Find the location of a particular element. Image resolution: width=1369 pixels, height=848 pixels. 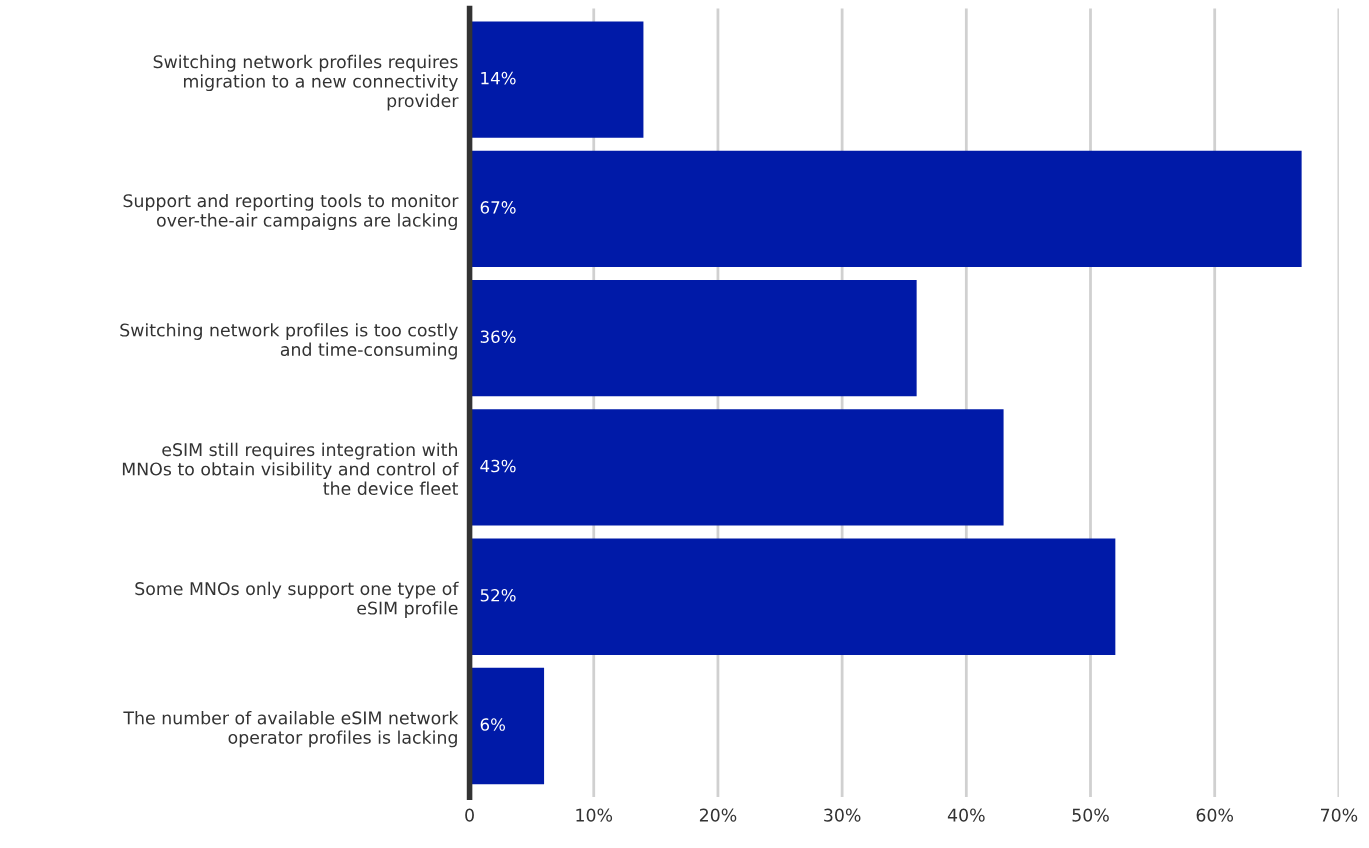

x-tick-label: 10% is located at coordinates (594, 815).